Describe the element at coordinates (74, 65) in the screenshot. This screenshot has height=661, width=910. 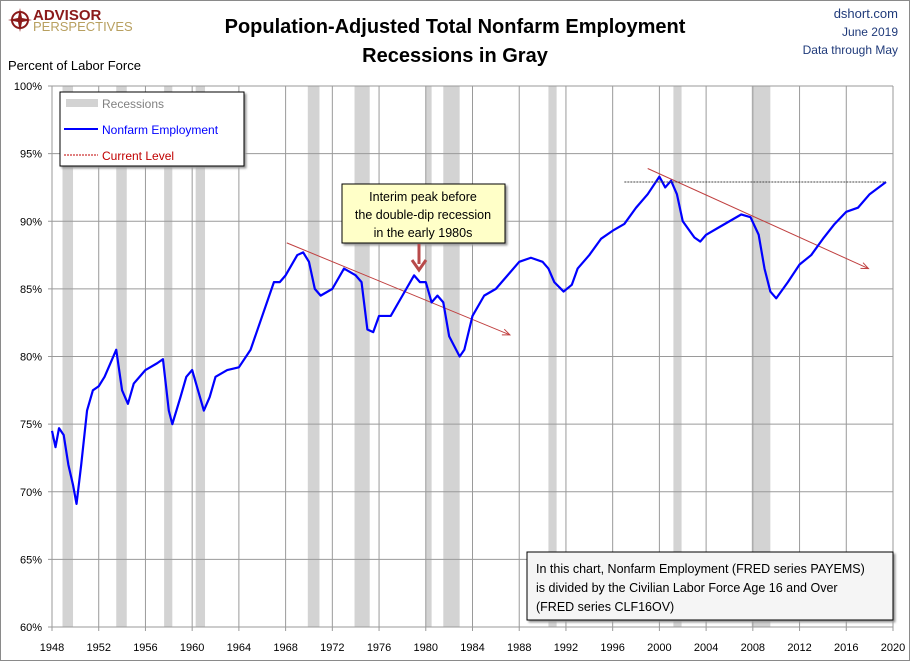
I see `y-axis-label: Percent of Labor Force` at that location.